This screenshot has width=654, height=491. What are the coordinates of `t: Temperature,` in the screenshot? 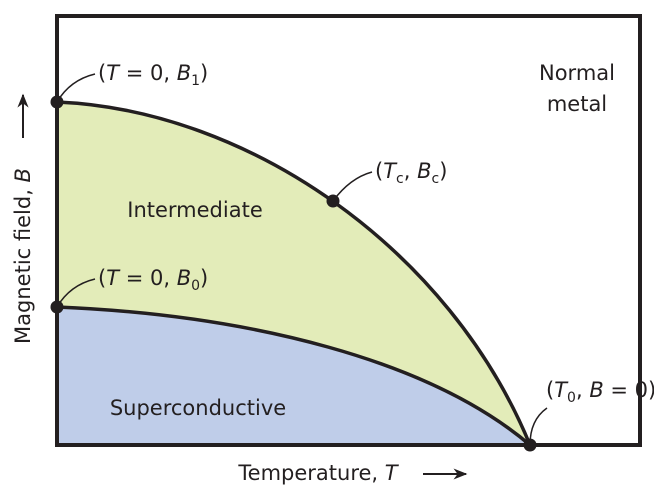 It's located at (310, 473).